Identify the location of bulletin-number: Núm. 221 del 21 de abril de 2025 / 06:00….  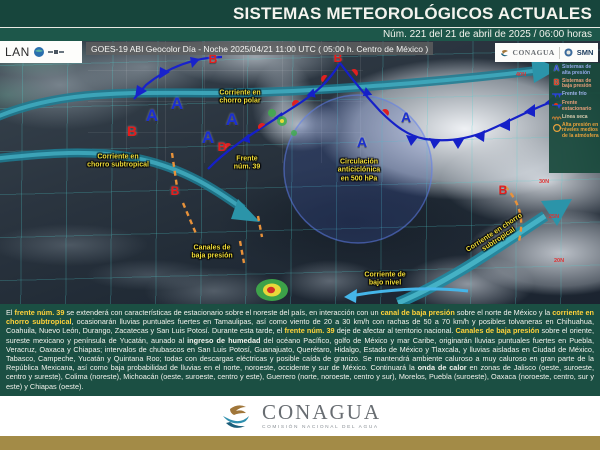
(487, 34).